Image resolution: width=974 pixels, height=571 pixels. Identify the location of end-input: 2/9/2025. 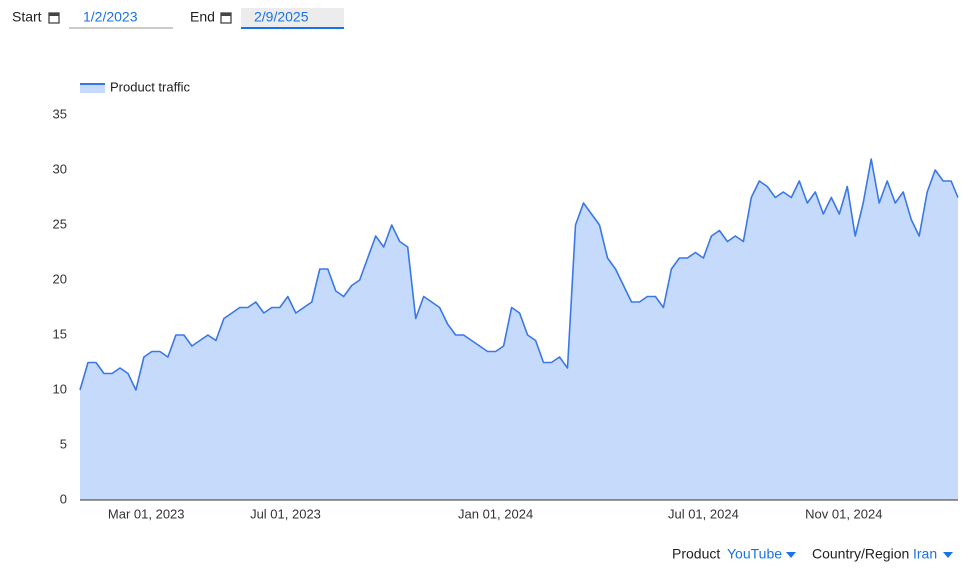
(281, 17).